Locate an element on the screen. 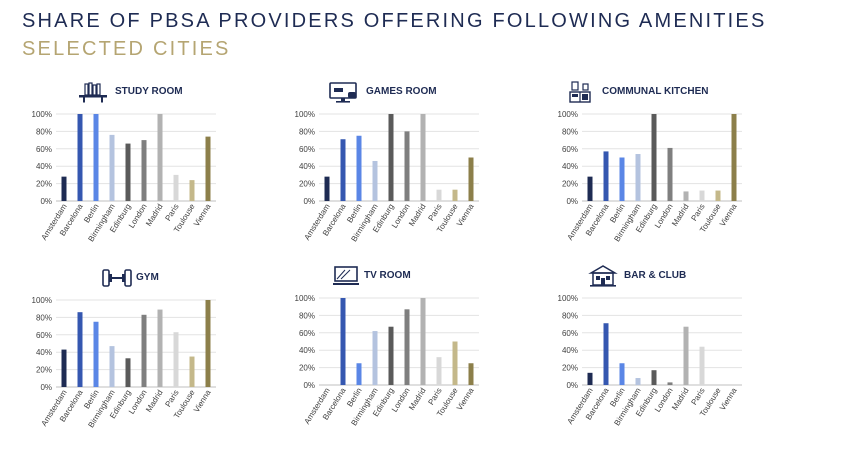  bookshelf-icon is located at coordinates (93, 92).